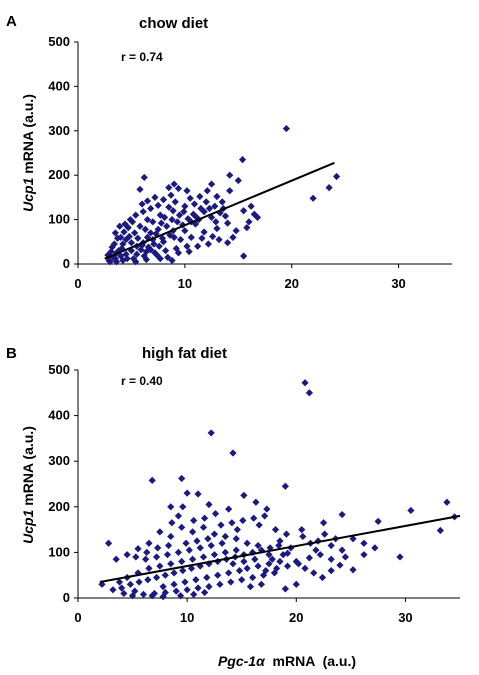 This screenshot has height=675, width=479. What do you see at coordinates (11, 353) in the screenshot?
I see `panel-letter-b: B` at bounding box center [11, 353].